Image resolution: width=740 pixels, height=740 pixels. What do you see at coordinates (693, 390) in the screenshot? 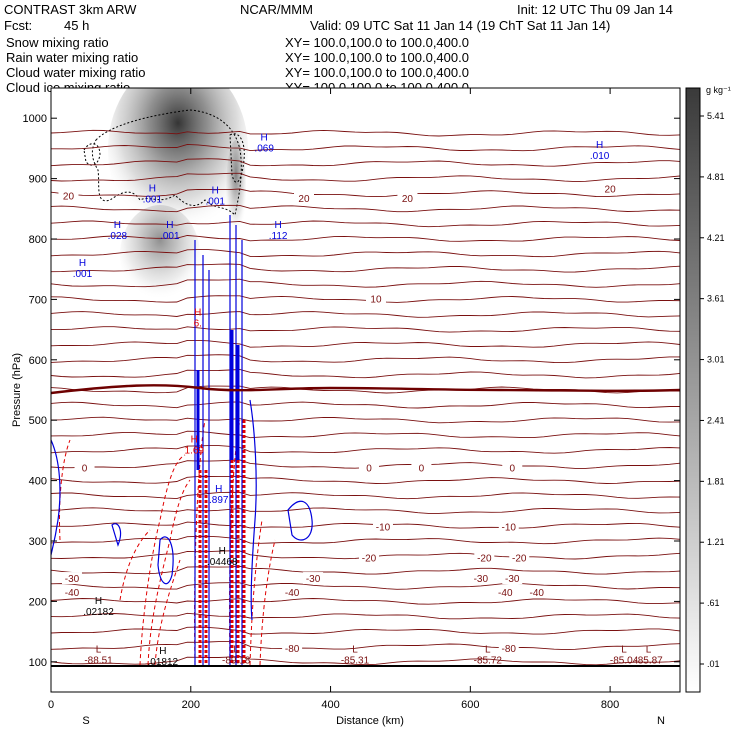
I see `colorbar` at bounding box center [693, 390].